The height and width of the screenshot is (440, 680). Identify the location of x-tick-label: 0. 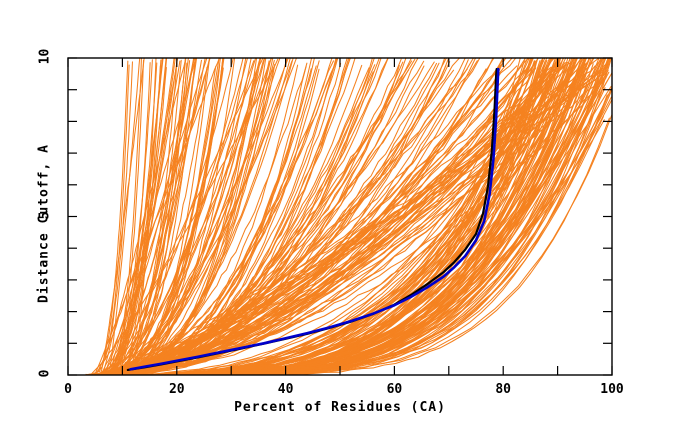
(68, 389).